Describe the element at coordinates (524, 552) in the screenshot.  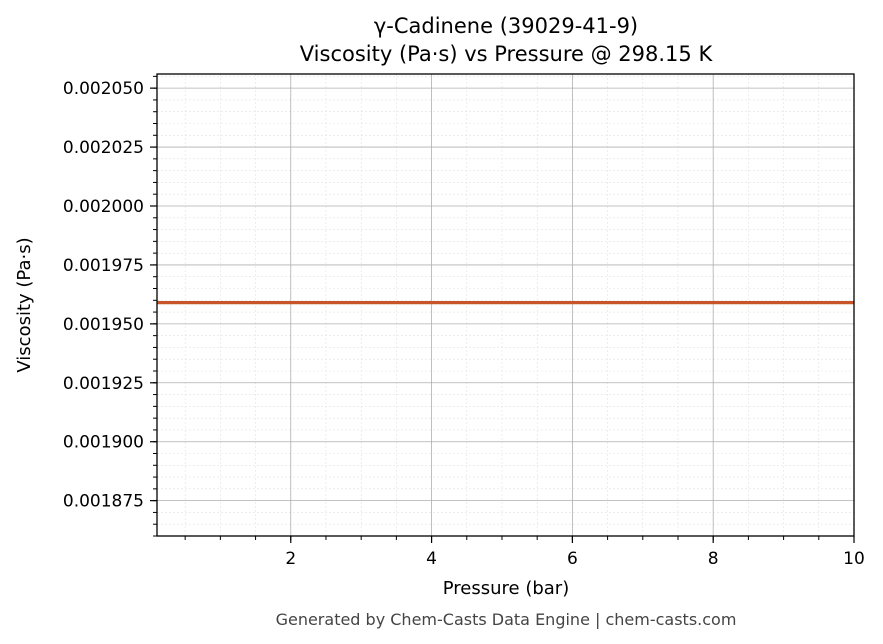
I see `x-axis-ticks: 2 4 6 8 10` at that location.